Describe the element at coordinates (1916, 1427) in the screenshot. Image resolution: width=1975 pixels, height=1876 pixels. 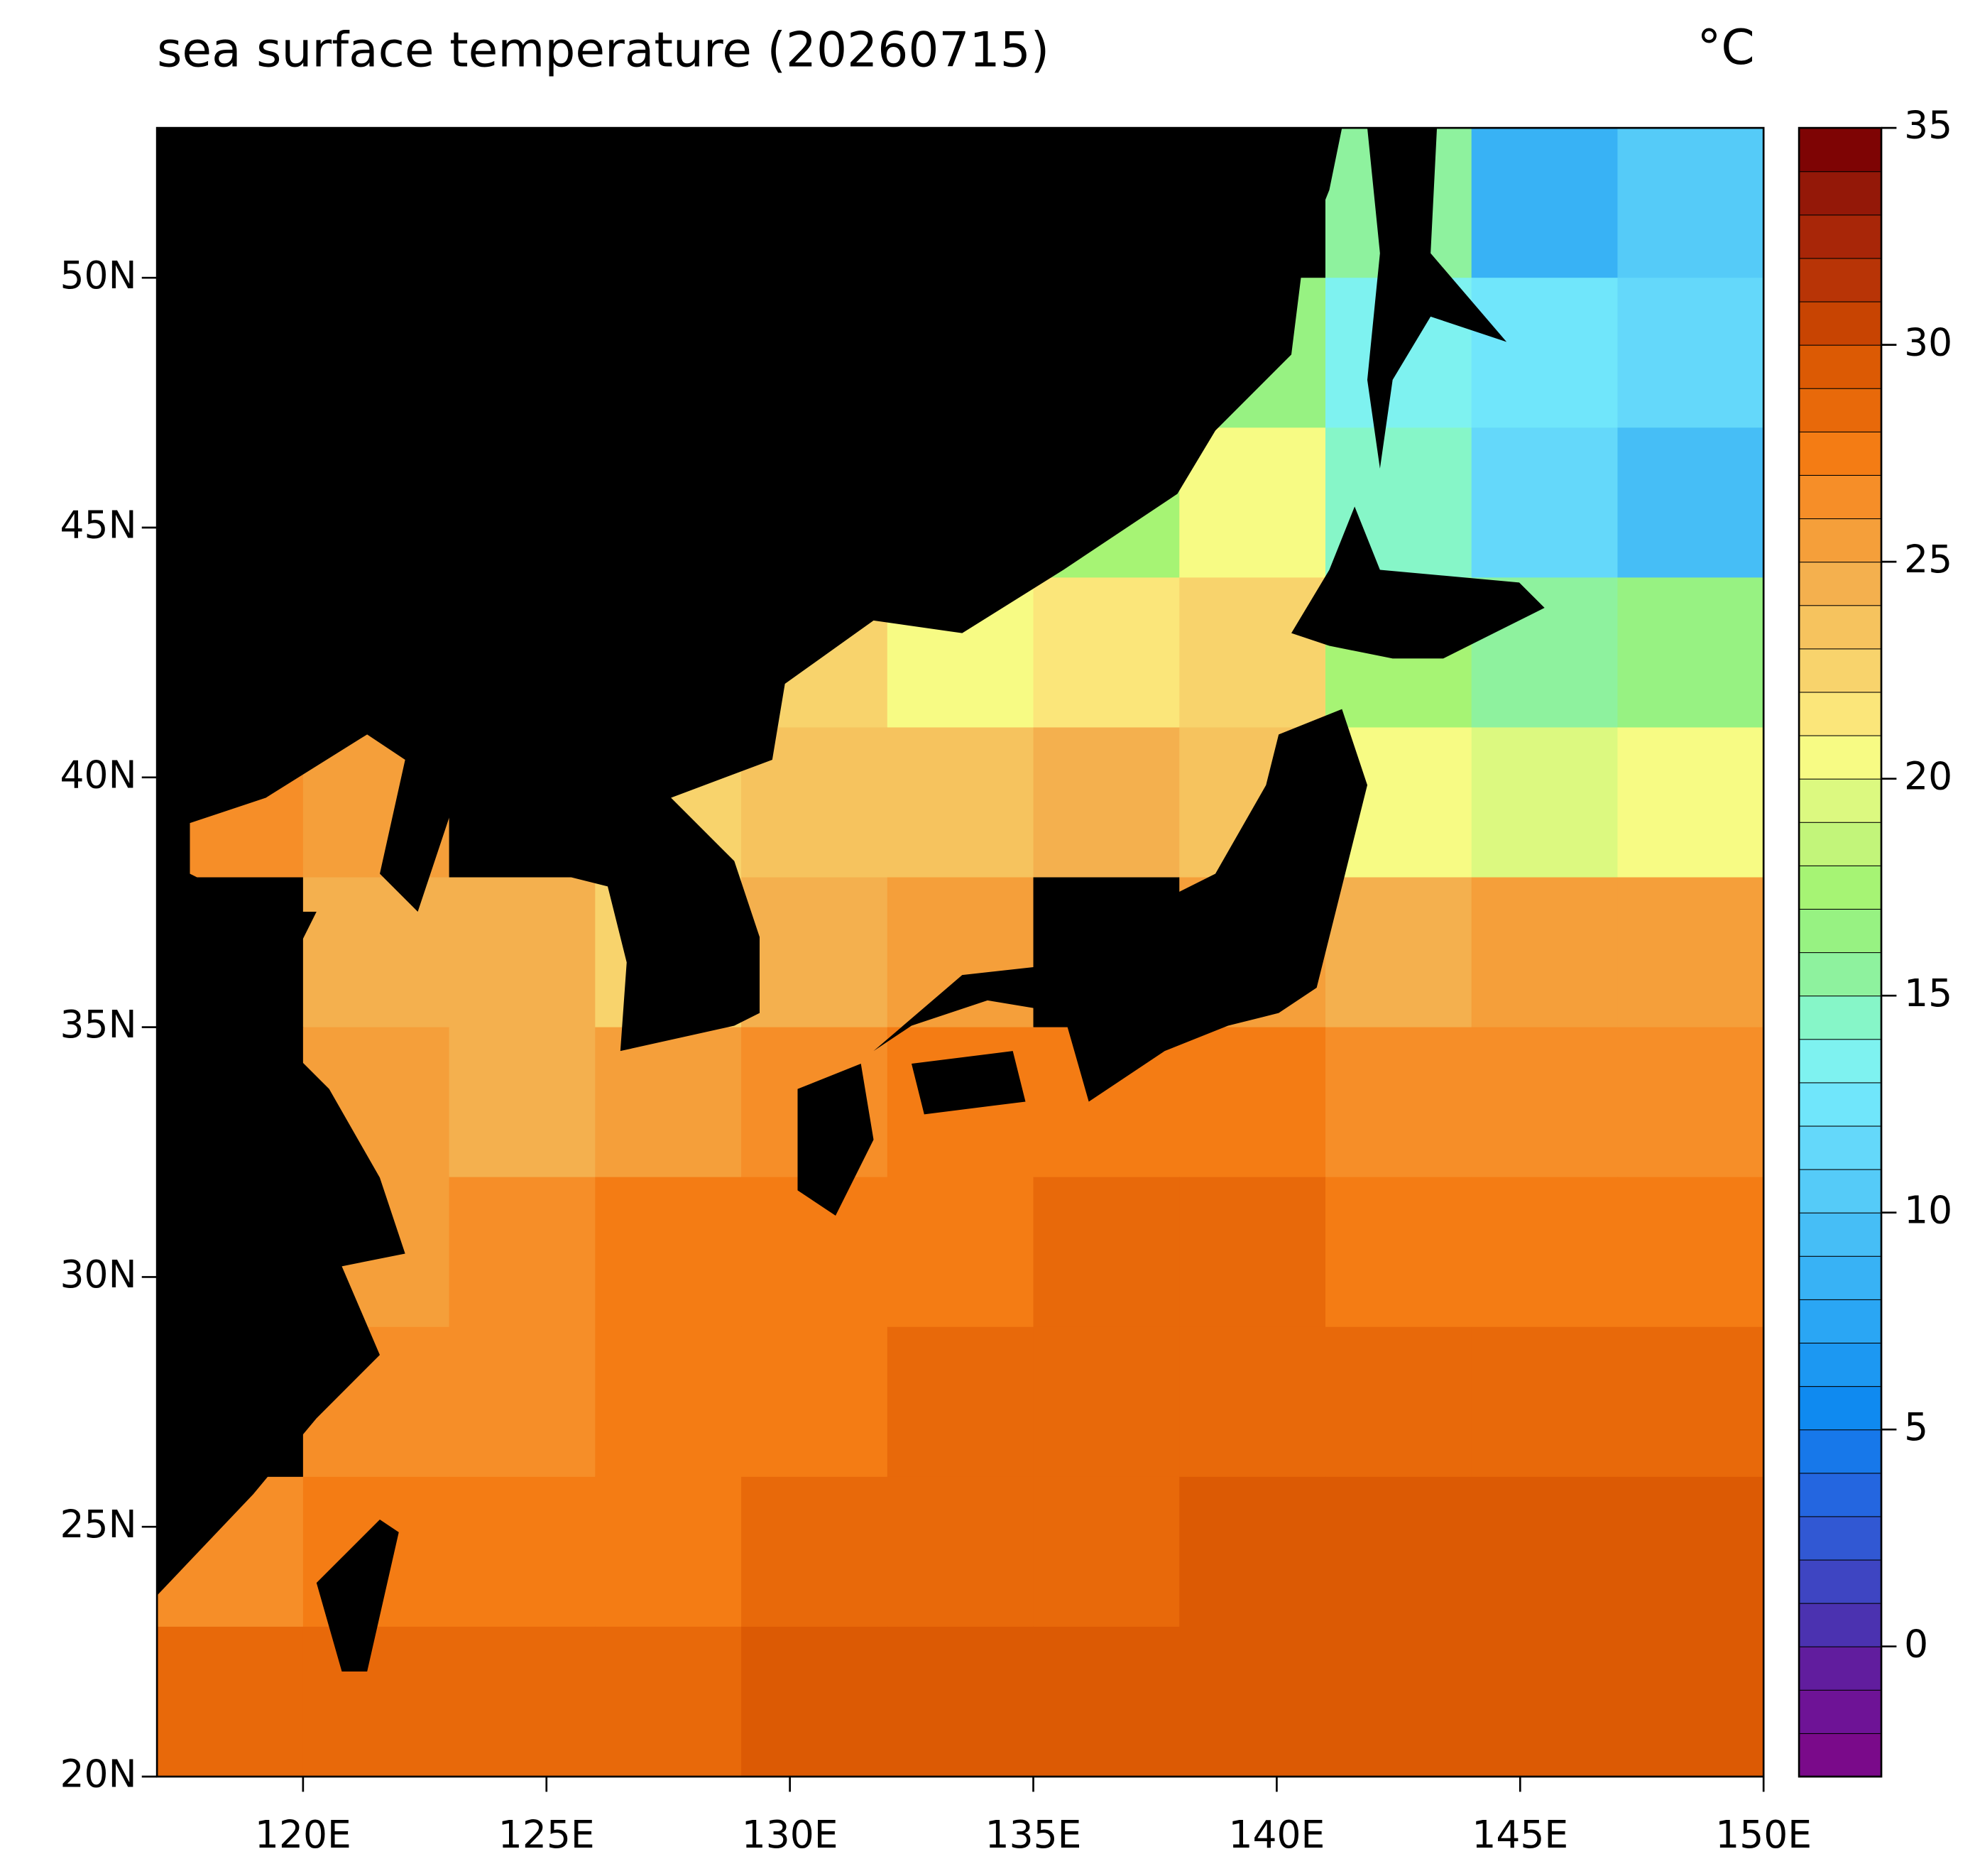
I see `colorbar-tick-label: 5` at that location.